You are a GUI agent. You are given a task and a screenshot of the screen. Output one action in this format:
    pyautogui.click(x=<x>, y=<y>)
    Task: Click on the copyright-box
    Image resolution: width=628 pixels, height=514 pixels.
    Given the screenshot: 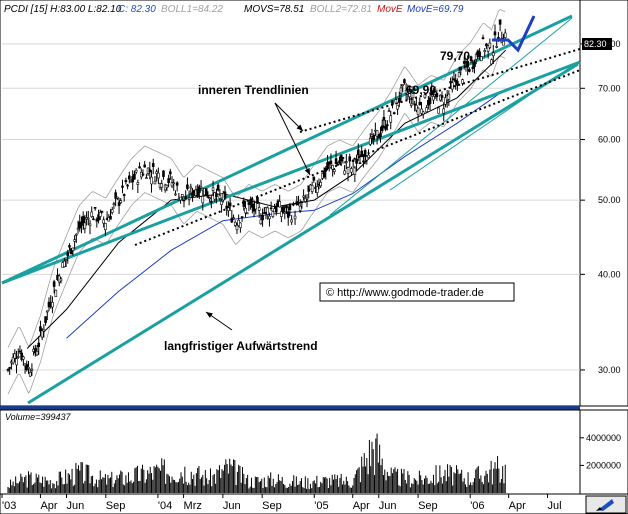 What is the action you would take?
    pyautogui.click(x=417, y=292)
    